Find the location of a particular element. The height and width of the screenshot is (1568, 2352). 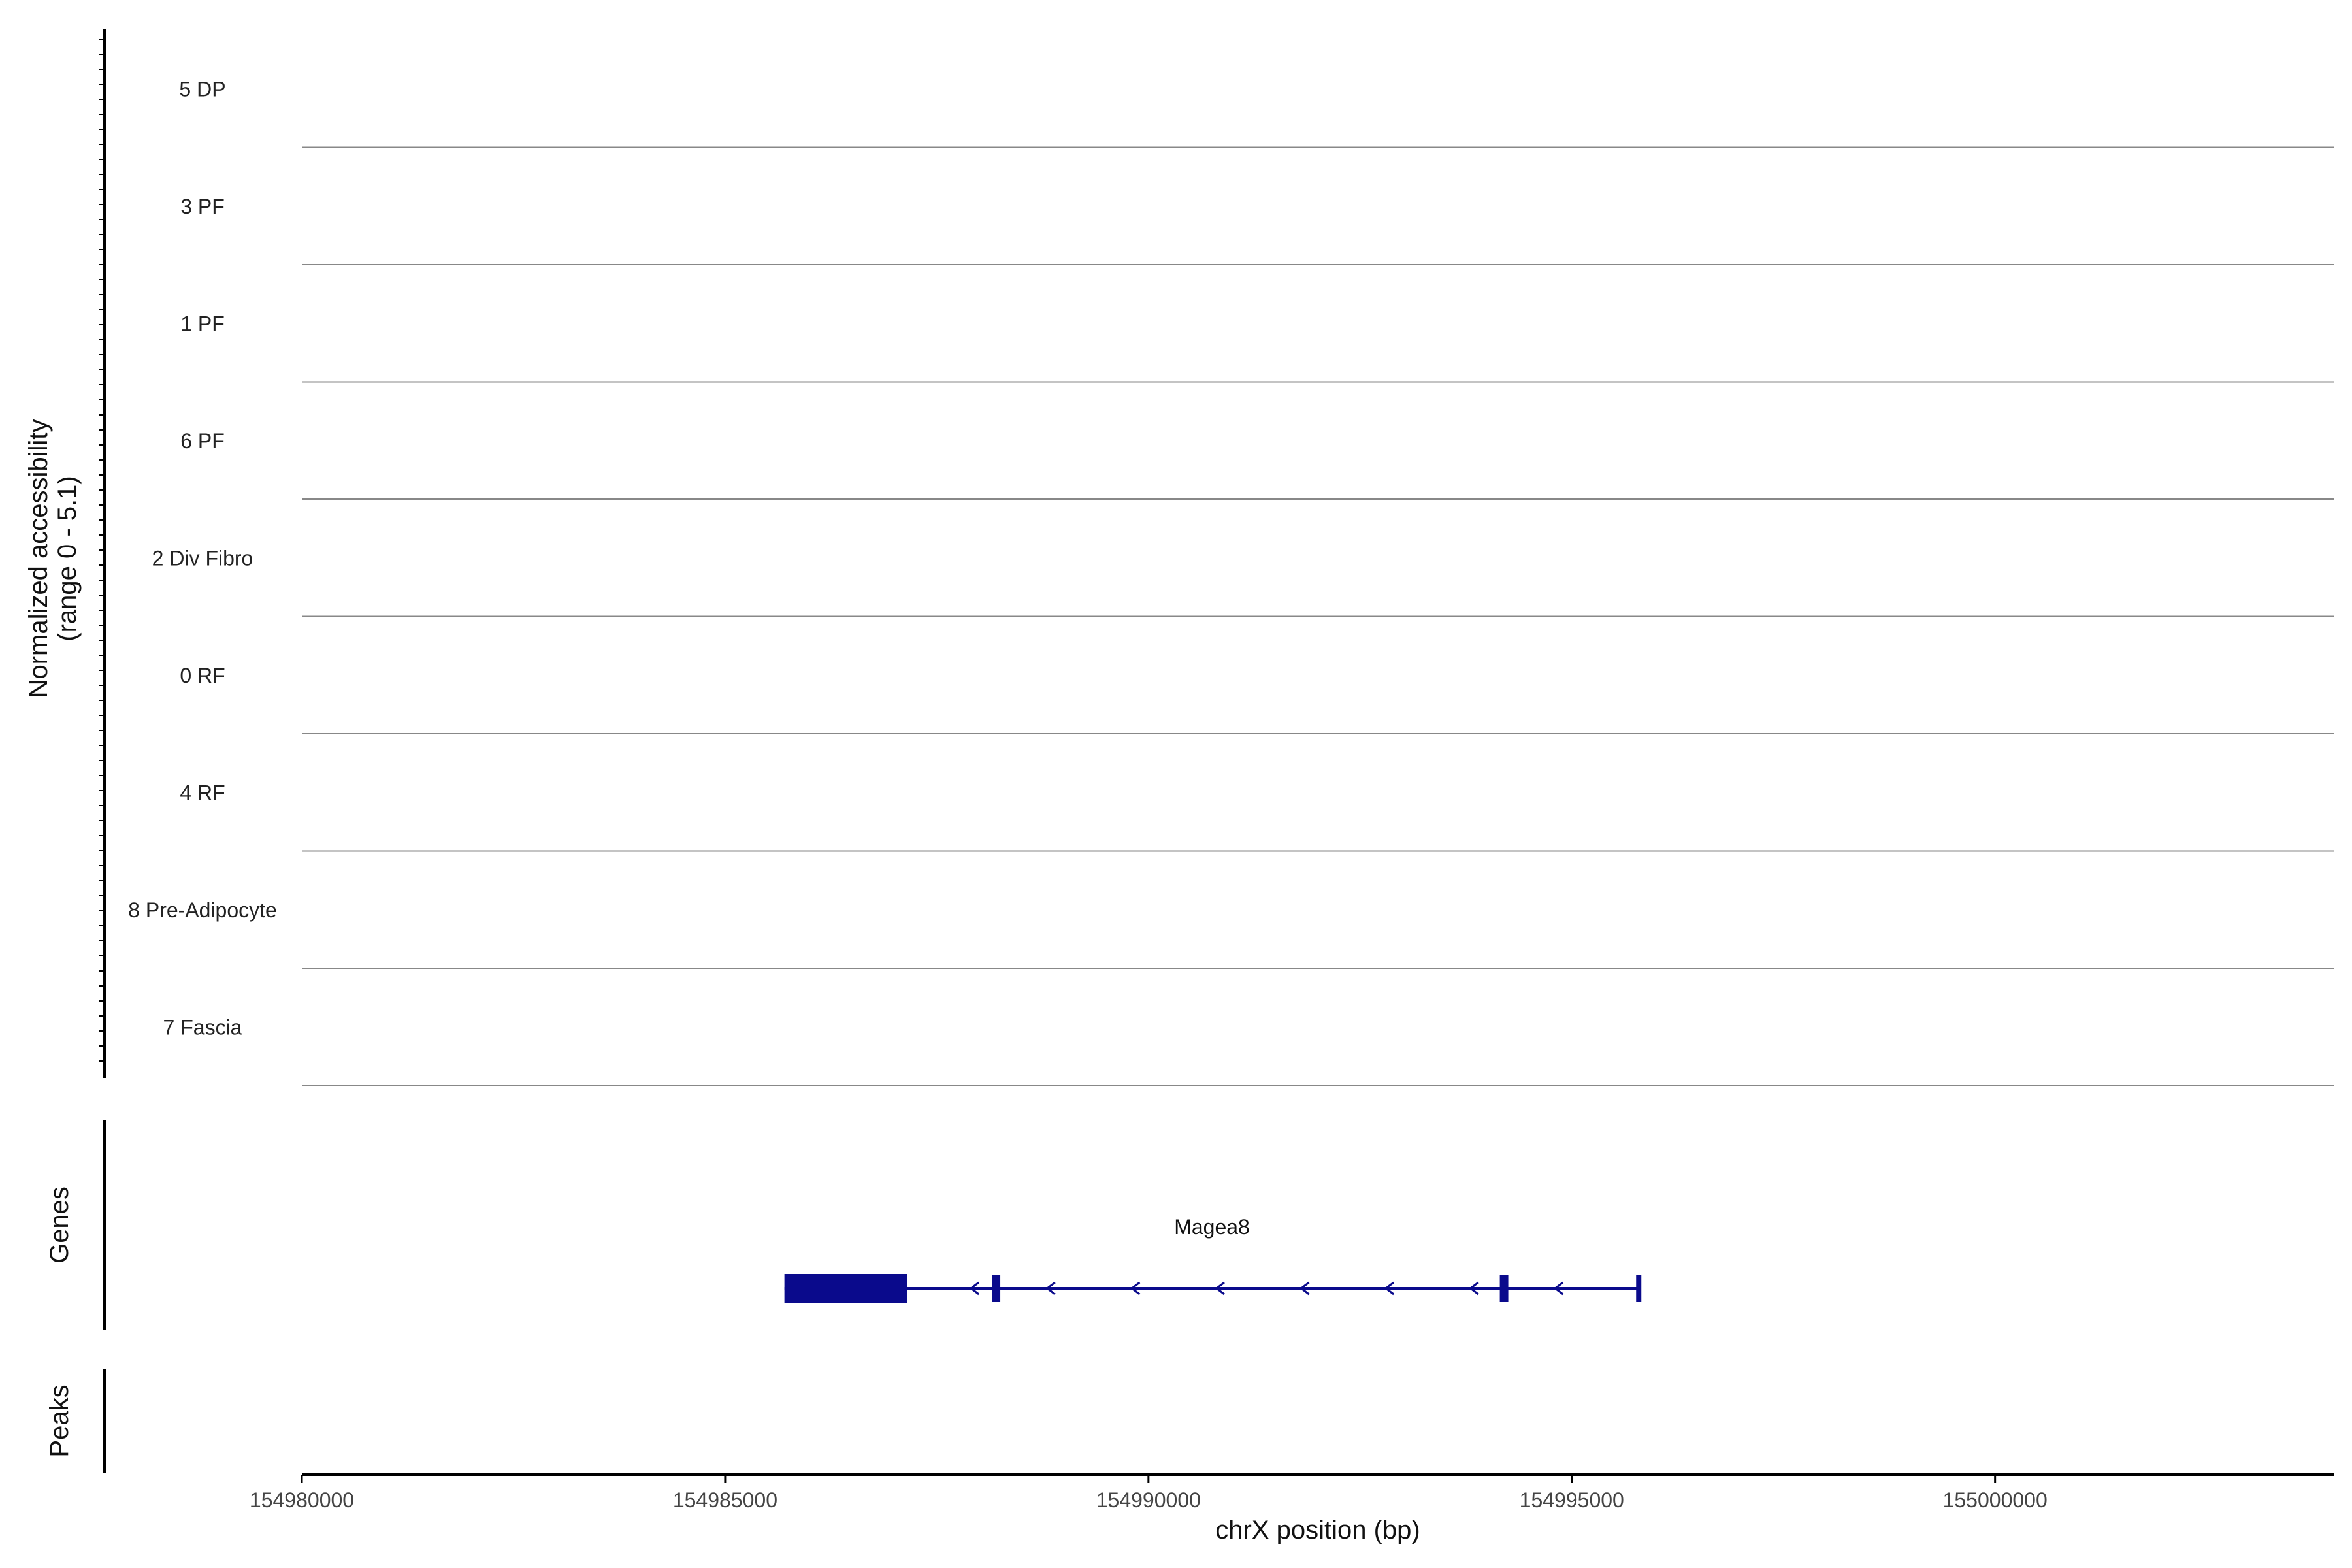

peaks-panel-title: Peaks is located at coordinates (59, 1420).